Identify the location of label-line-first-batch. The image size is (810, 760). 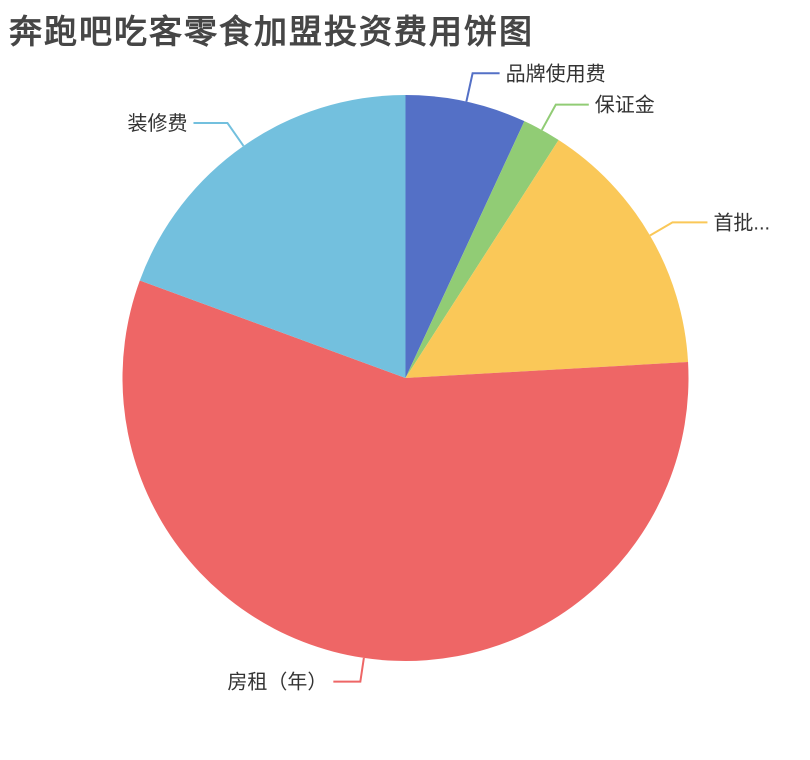
(678, 229).